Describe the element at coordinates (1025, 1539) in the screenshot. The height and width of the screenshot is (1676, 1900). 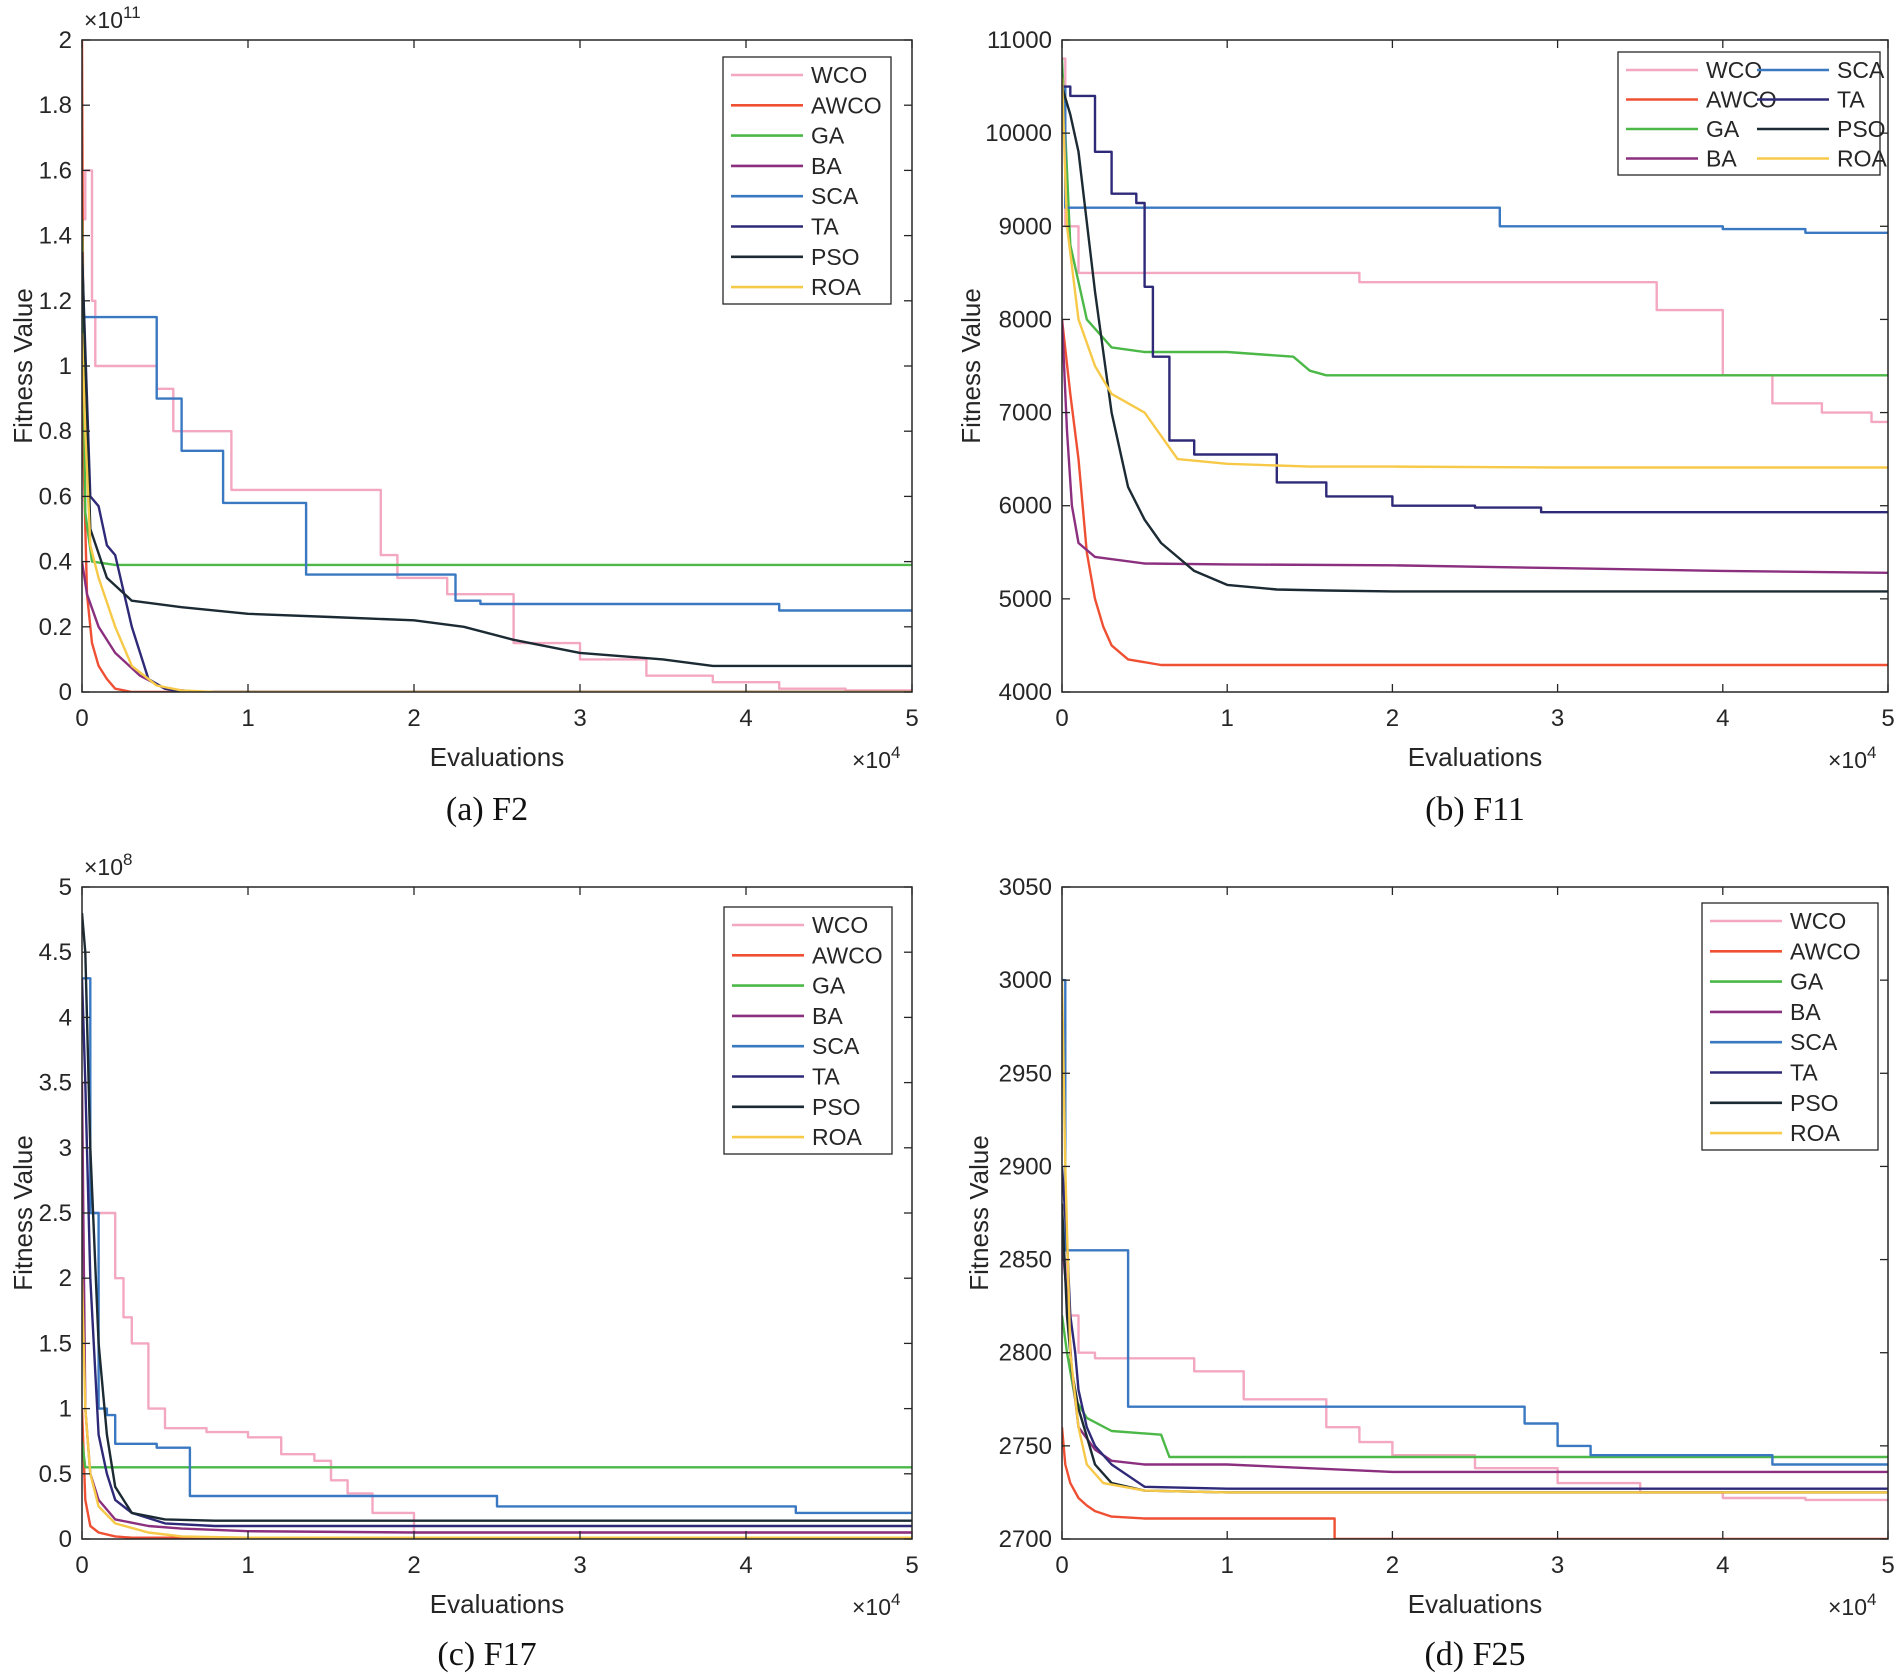
I see `y-tick-label: 2700` at that location.